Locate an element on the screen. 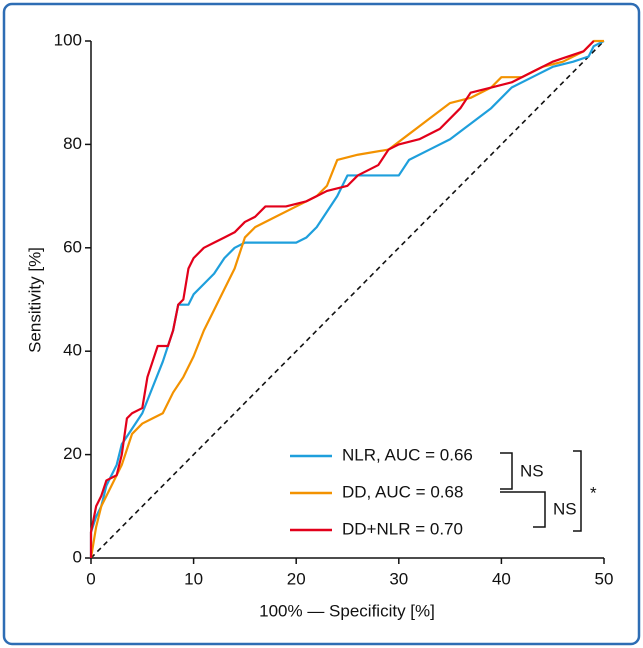 The image size is (643, 648). x-tick-label: 0 is located at coordinates (90, 578).